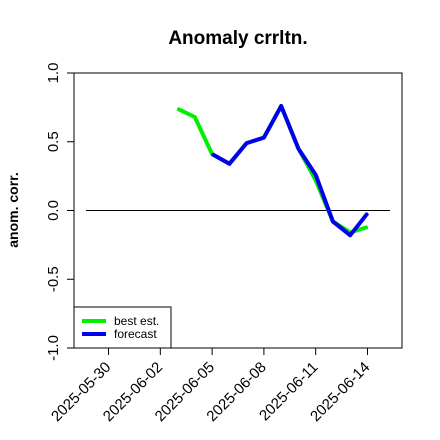  Describe the element at coordinates (53, 210) in the screenshot. I see `y-tick-label: 0.0` at that location.